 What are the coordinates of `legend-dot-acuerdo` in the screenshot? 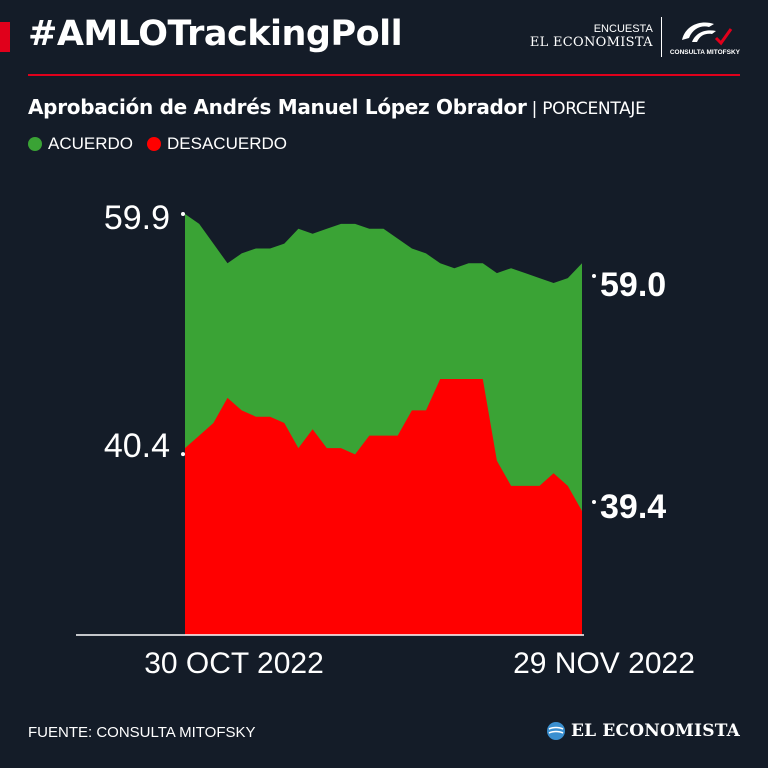 It's located at (35, 144).